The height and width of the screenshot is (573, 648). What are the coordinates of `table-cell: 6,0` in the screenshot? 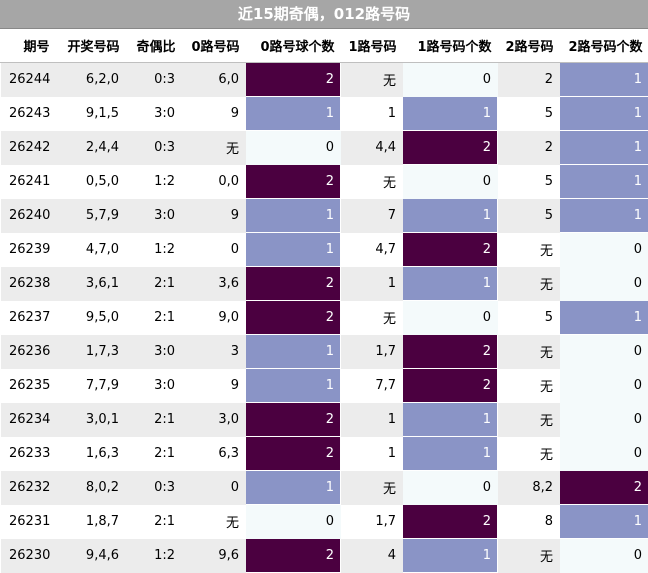 It's located at (214, 80).